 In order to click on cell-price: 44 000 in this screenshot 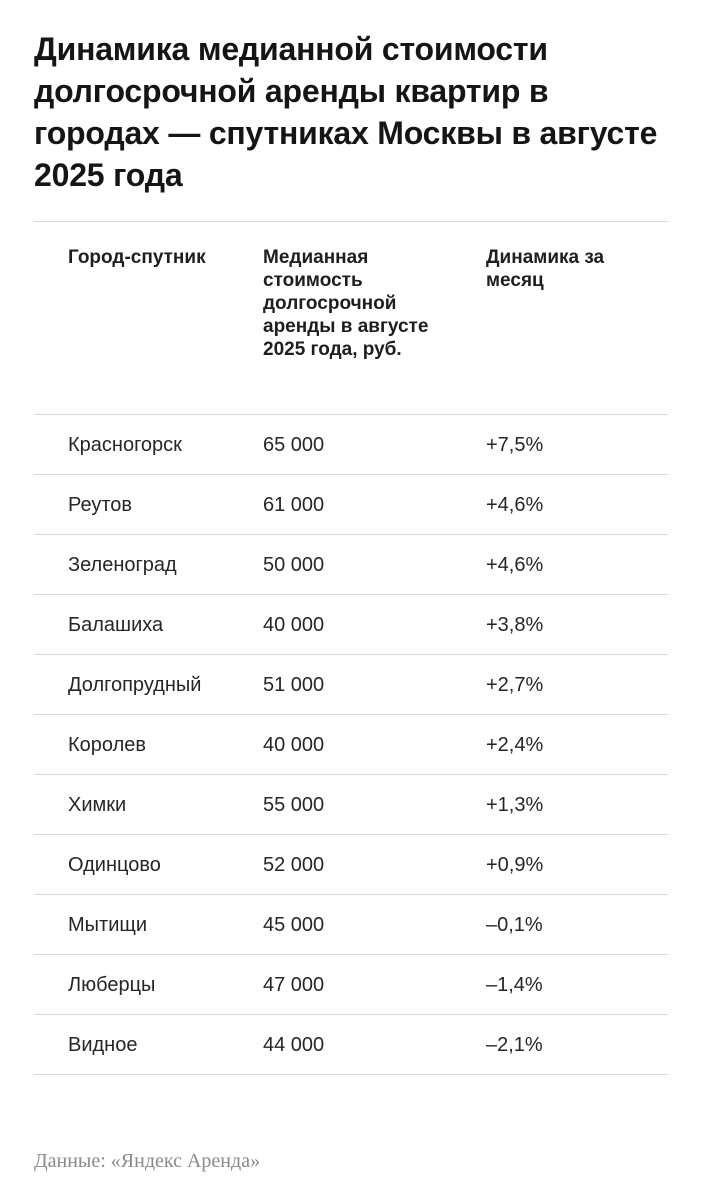, I will do `click(294, 1044)`.